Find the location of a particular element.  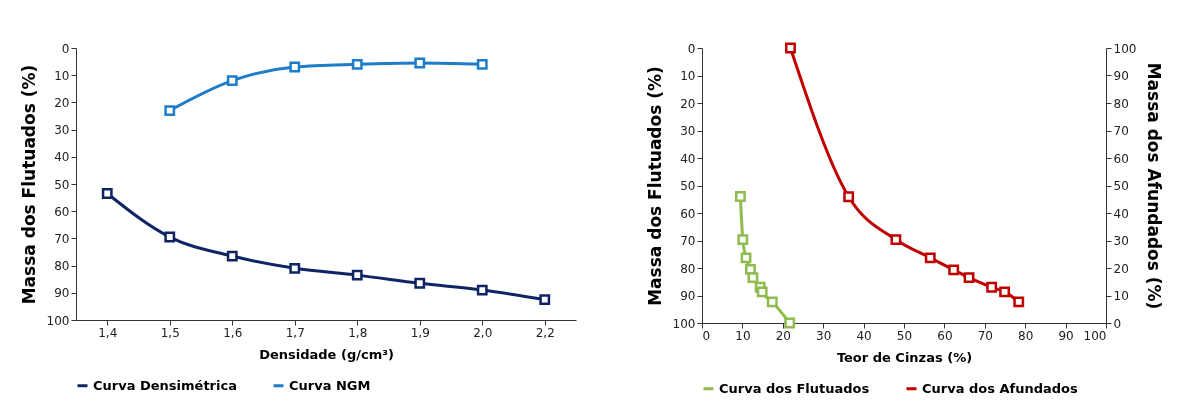

x-tick-label: 20 is located at coordinates (783, 335).